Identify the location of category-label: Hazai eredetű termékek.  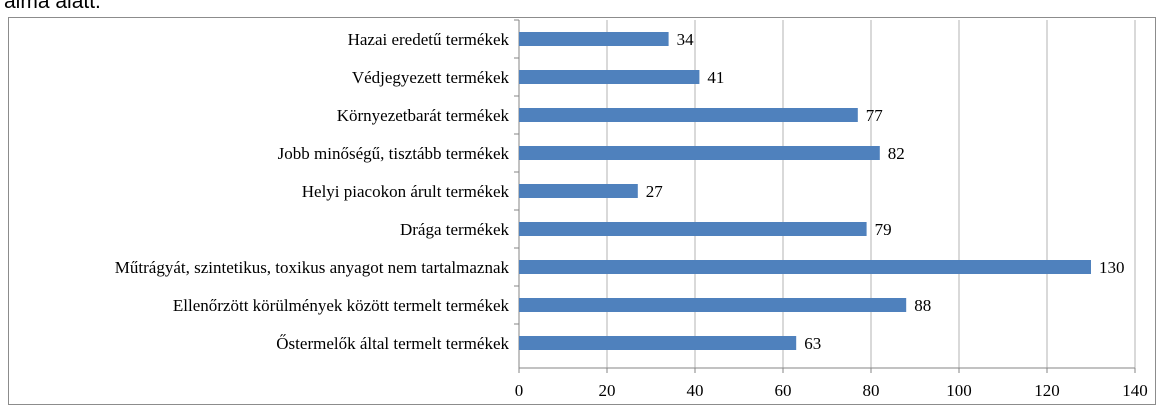
(429, 39).